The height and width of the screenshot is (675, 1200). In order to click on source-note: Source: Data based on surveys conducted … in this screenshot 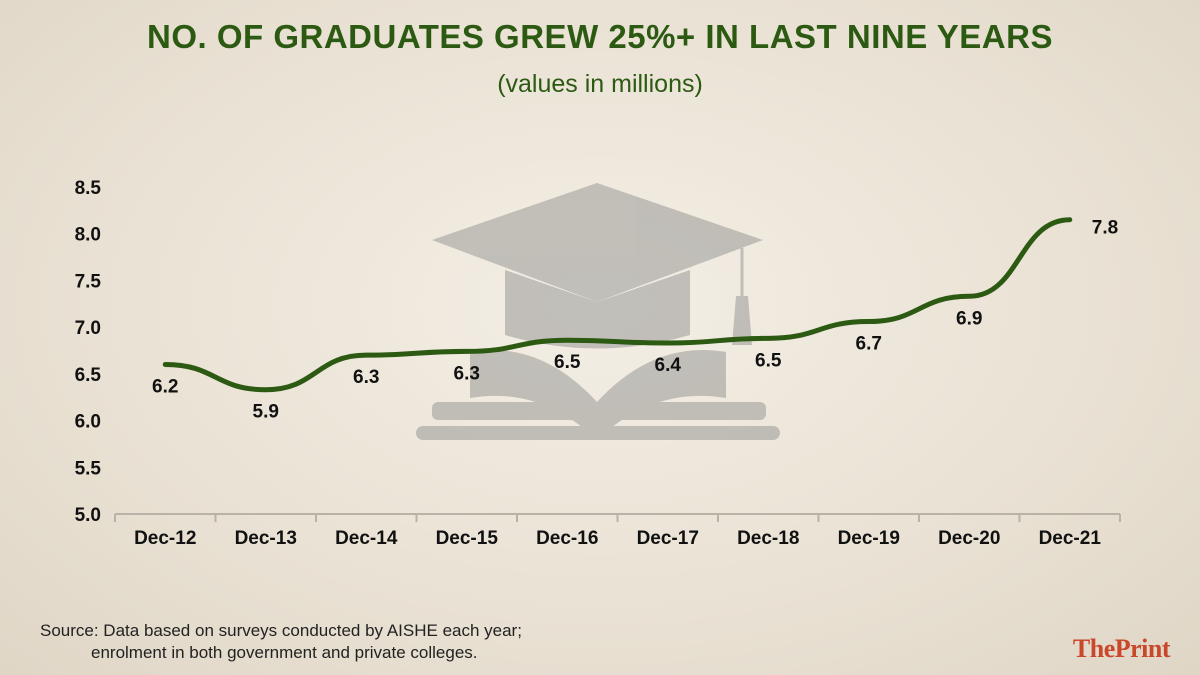, I will do `click(281, 642)`.